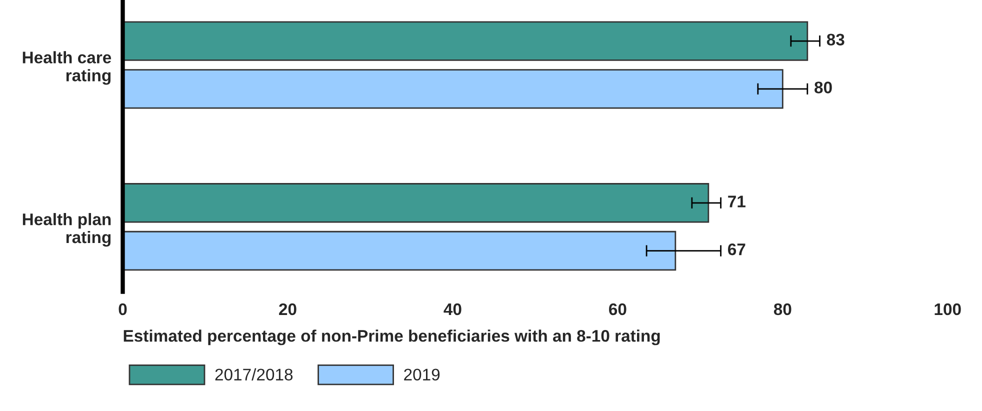 The width and height of the screenshot is (982, 411). Describe the element at coordinates (392, 338) in the screenshot. I see `x-axis-title: Estimated percentage of non-Prime beneficiaries with an 8-10 rating` at that location.